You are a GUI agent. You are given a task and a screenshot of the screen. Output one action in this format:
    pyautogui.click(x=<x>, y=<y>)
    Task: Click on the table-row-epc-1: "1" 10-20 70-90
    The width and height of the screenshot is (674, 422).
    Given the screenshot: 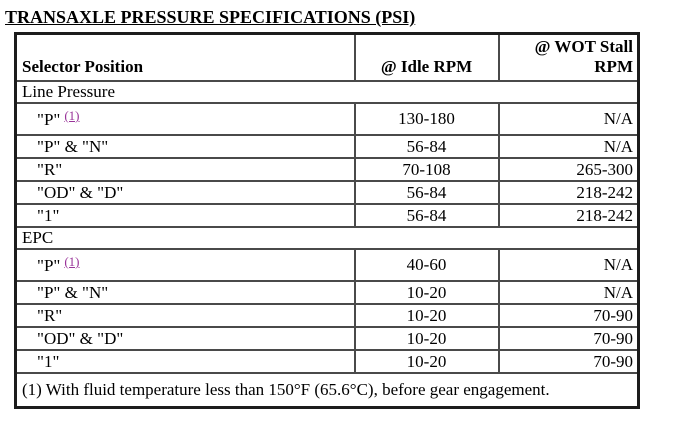 What is the action you would take?
    pyautogui.click(x=327, y=361)
    